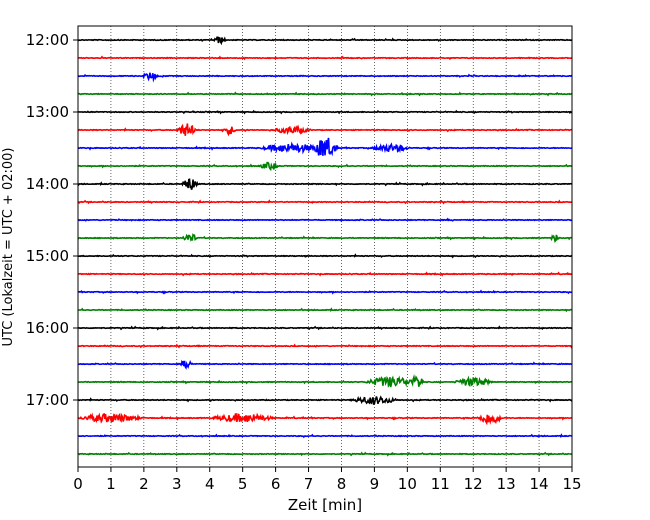 This screenshot has width=650, height=520. Describe the element at coordinates (342, 484) in the screenshot. I see `x-tick-label: 8` at that location.